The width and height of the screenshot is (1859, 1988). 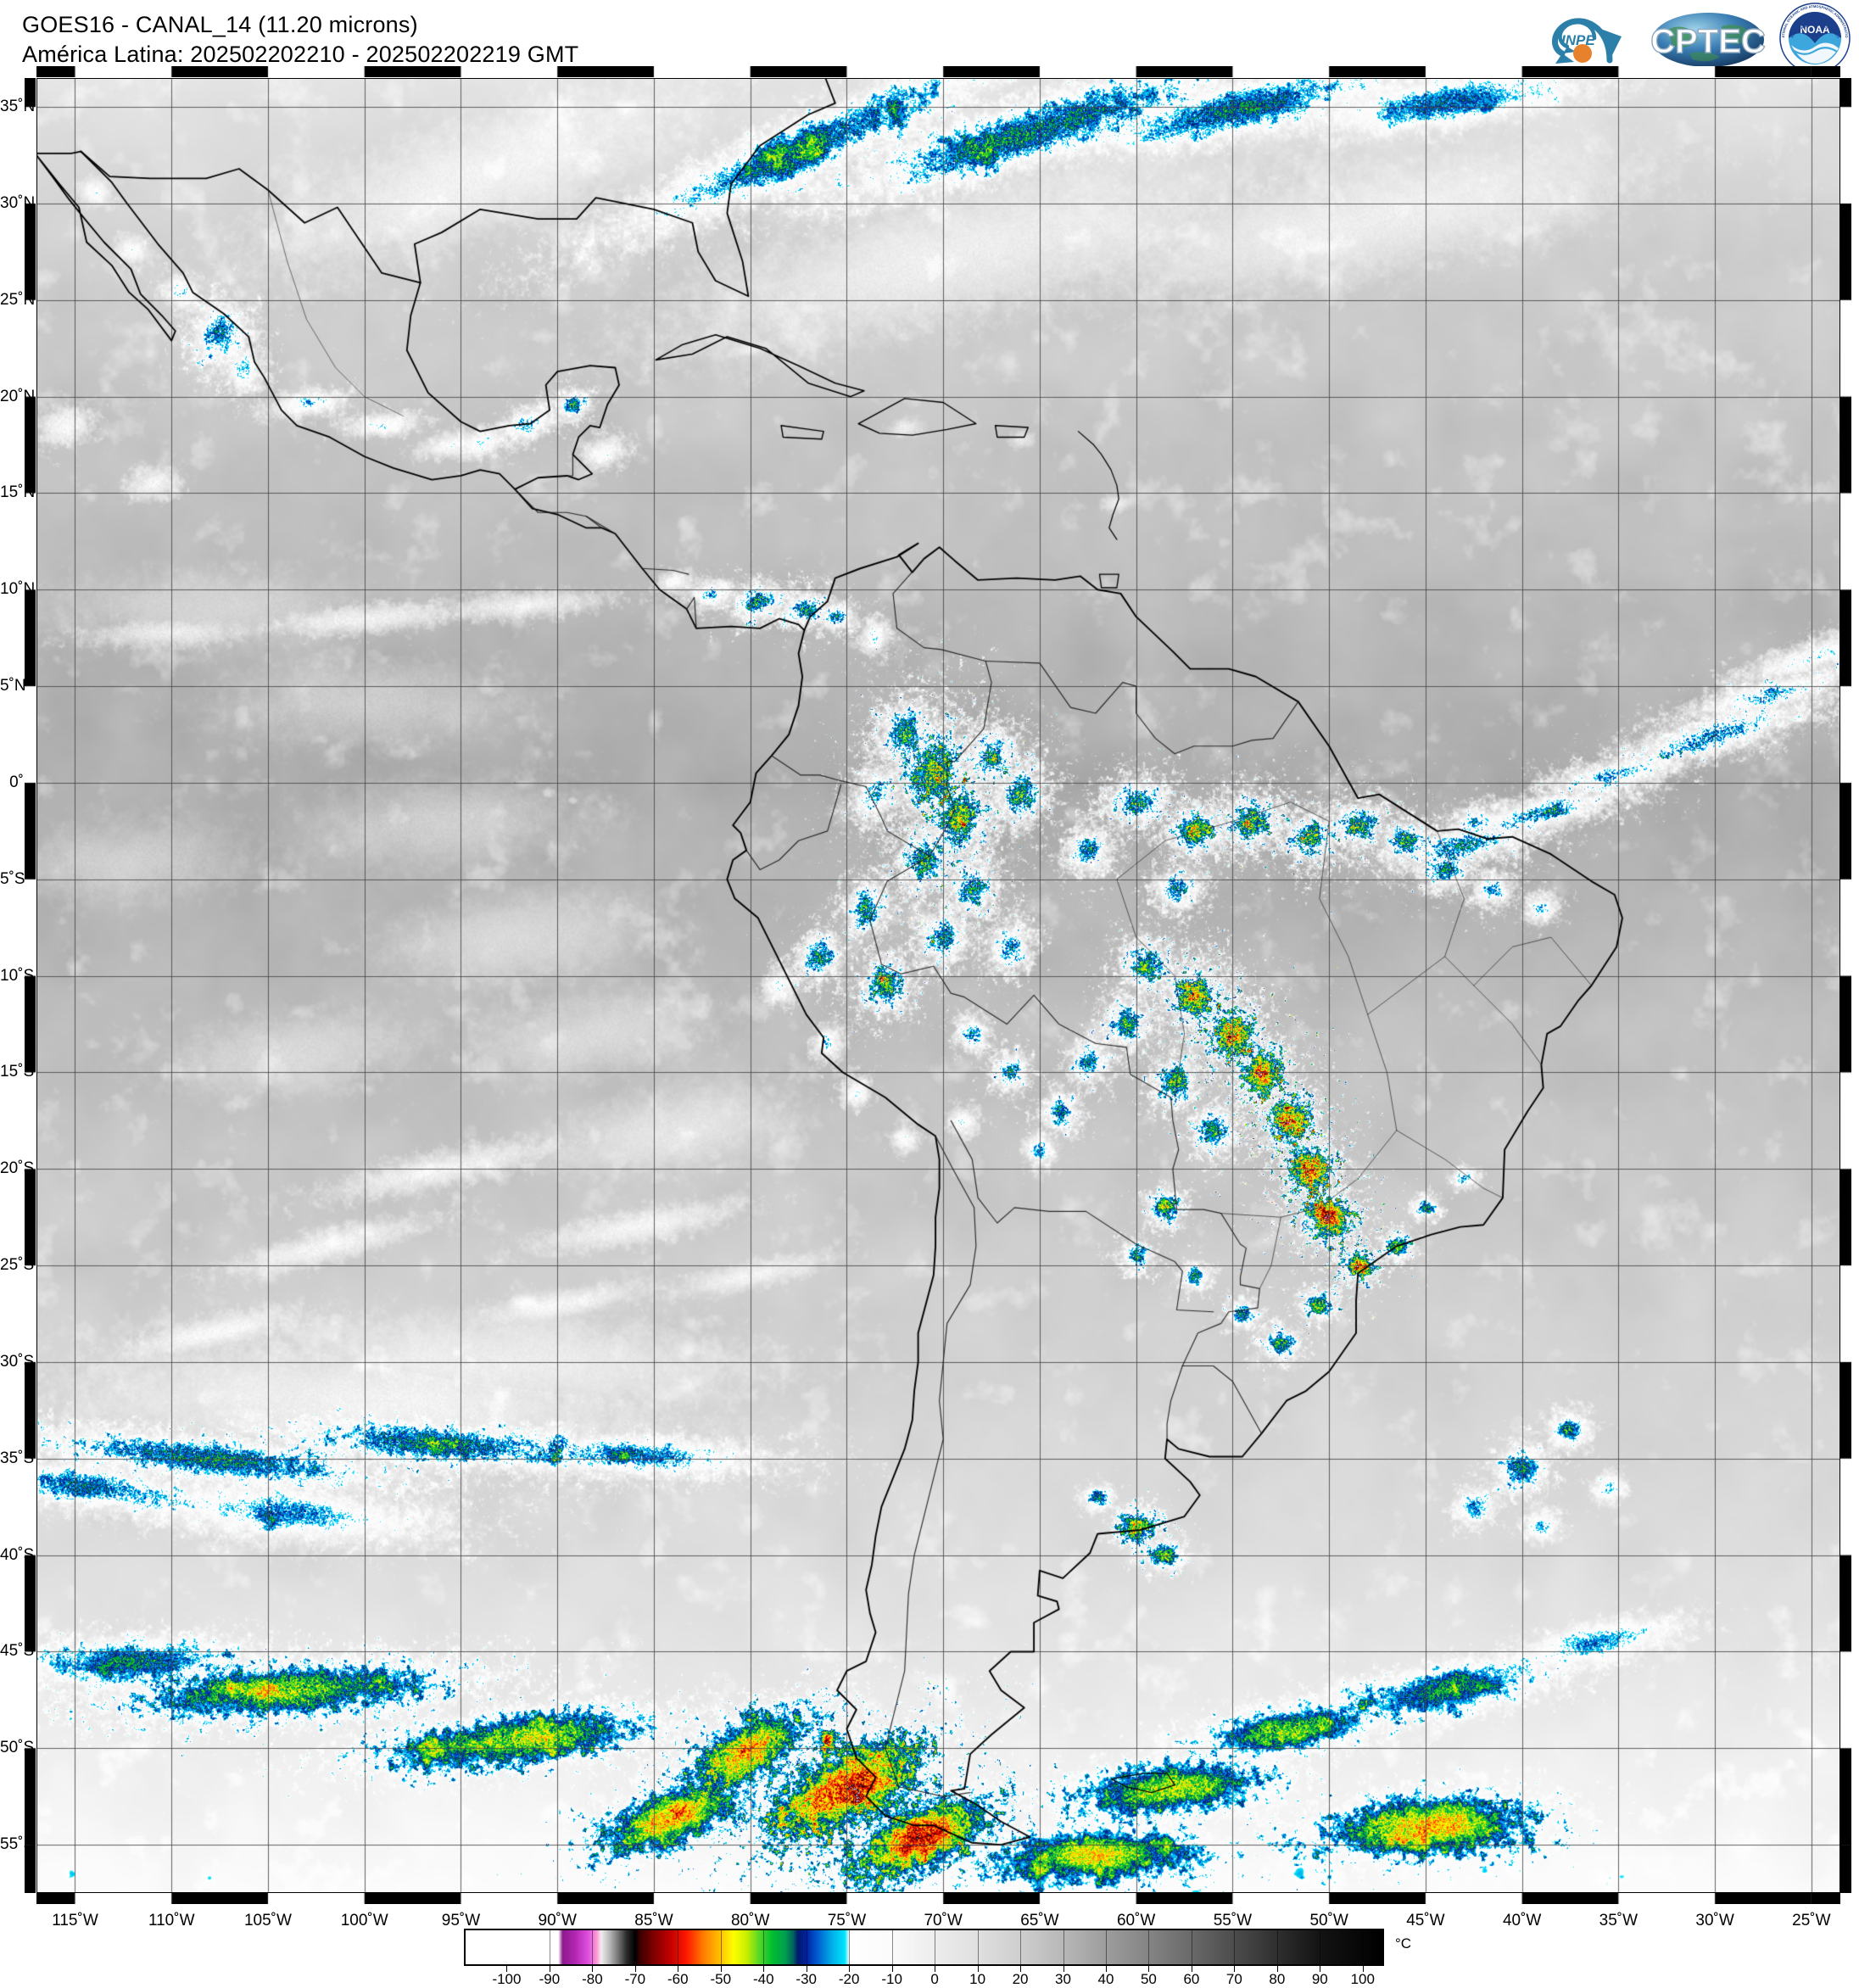 I want to click on latitude-label: 50˚S, so click(x=17, y=1748).